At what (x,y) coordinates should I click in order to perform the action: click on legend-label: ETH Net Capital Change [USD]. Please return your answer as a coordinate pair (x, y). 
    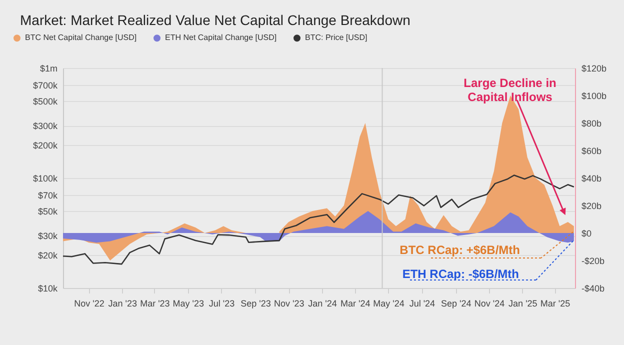
    Looking at the image, I should click on (221, 37).